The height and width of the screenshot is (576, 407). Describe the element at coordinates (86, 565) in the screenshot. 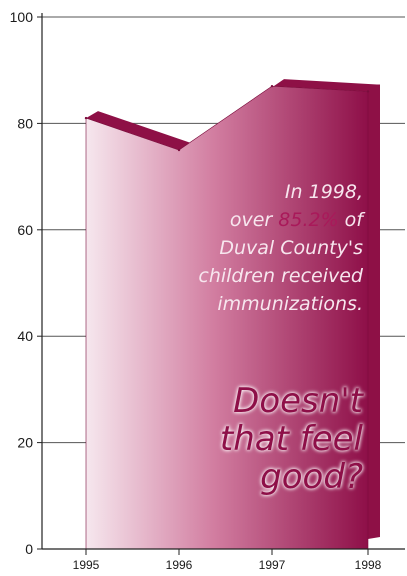

I see `x-tick-label: 1995` at that location.